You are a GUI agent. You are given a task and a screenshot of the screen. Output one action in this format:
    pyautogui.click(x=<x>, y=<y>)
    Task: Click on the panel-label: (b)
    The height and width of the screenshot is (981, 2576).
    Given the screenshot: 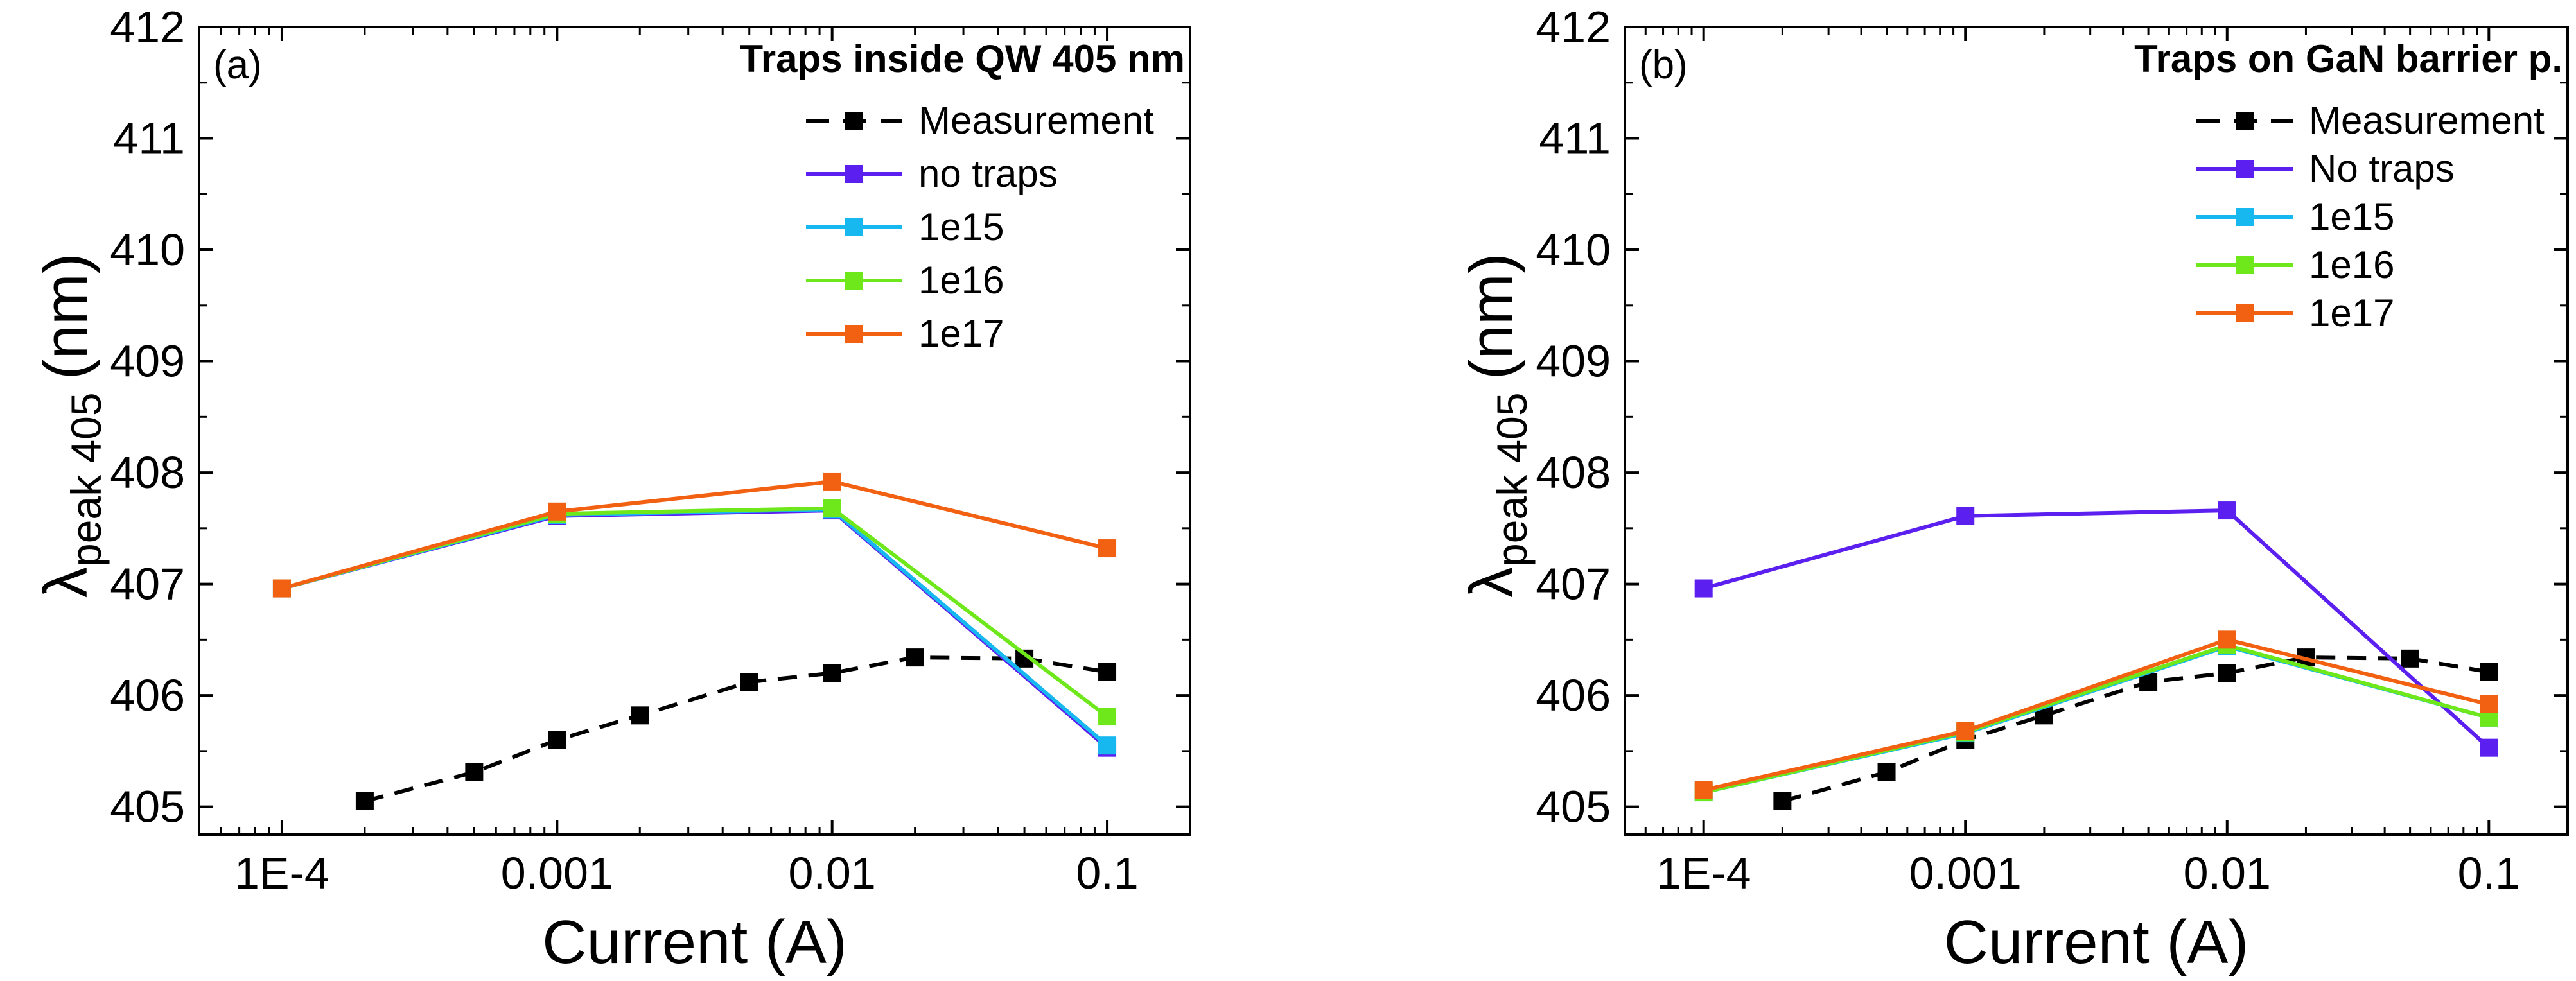 What is the action you would take?
    pyautogui.click(x=1663, y=65)
    